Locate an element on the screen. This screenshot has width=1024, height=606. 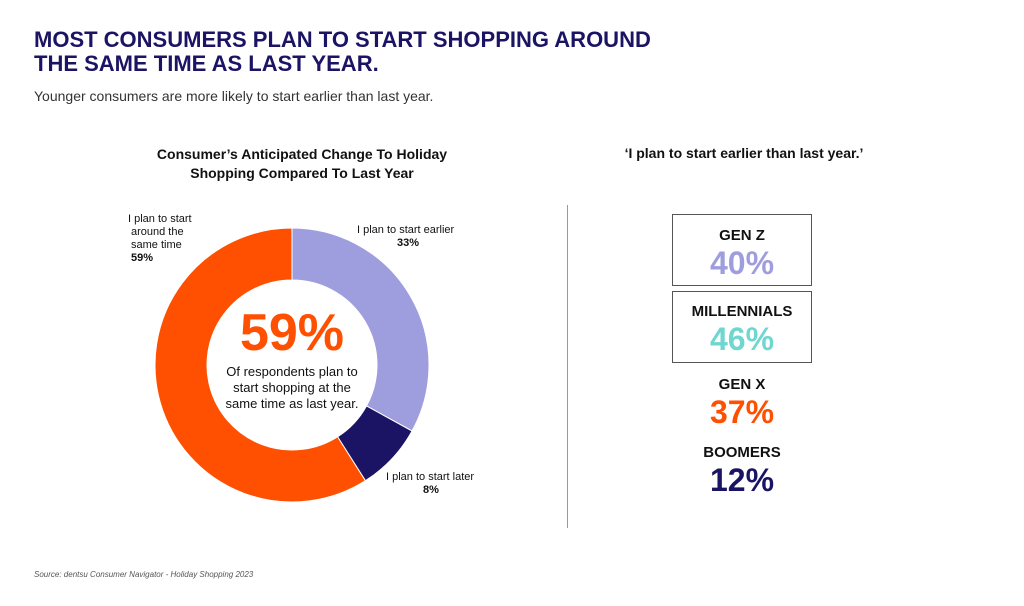
slice-label-same: I plan to start around the same time 59% is located at coordinates (160, 239).